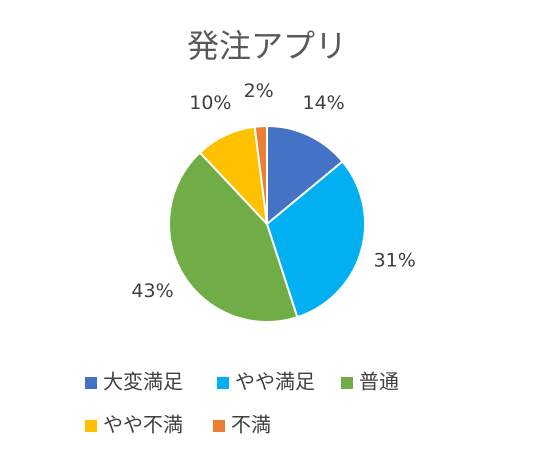 The height and width of the screenshot is (458, 534). I want to click on legend-label: 大変満足, so click(143, 382).